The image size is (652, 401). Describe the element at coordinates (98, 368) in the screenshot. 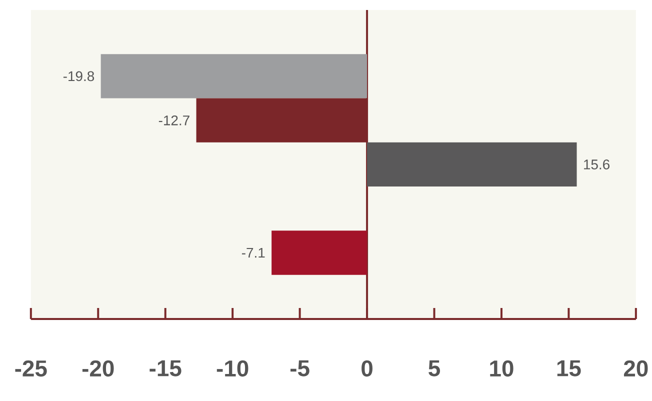

I see `x-tick-label: -20` at that location.